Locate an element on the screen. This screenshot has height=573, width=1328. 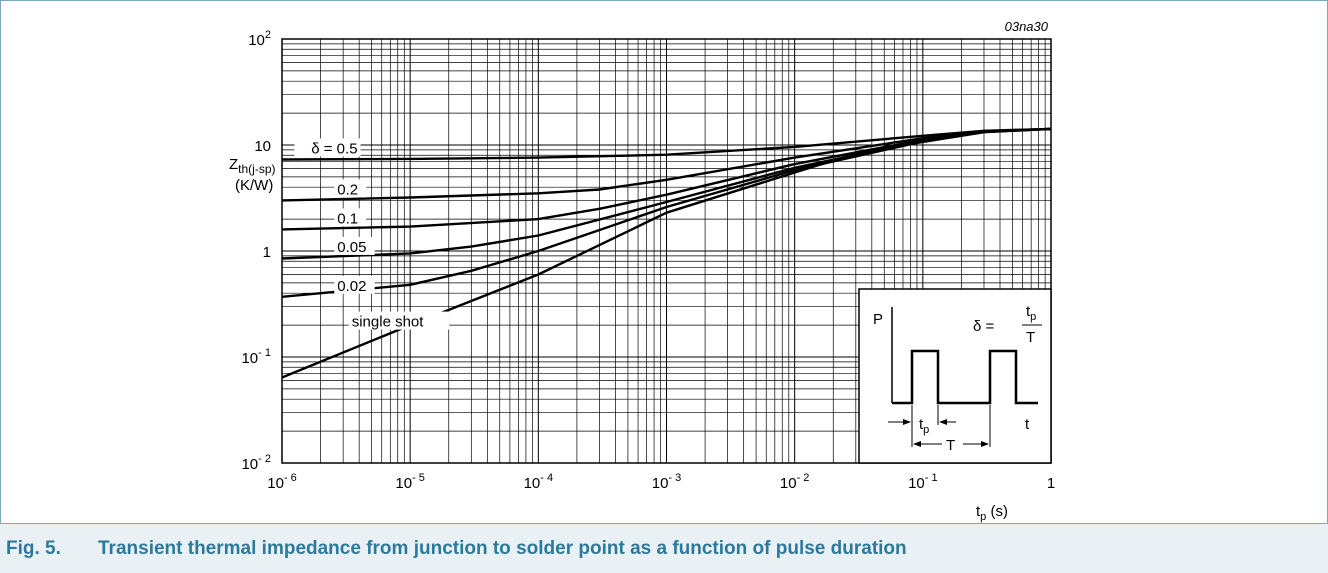
inset-formula: δ = tp T is located at coordinates (1007, 324).